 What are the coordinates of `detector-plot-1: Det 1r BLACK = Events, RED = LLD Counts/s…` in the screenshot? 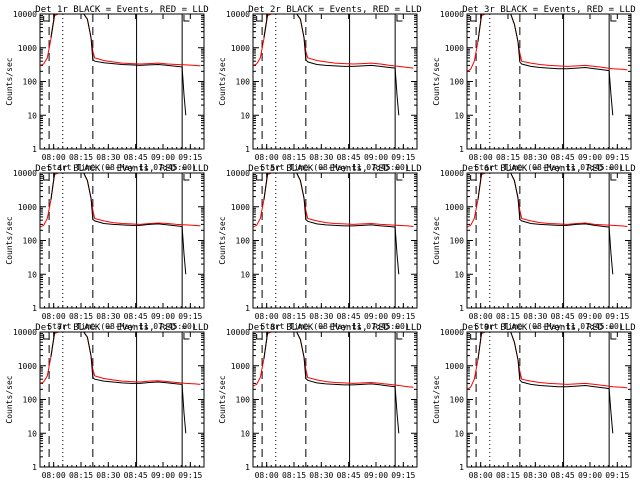 It's located at (107, 88).